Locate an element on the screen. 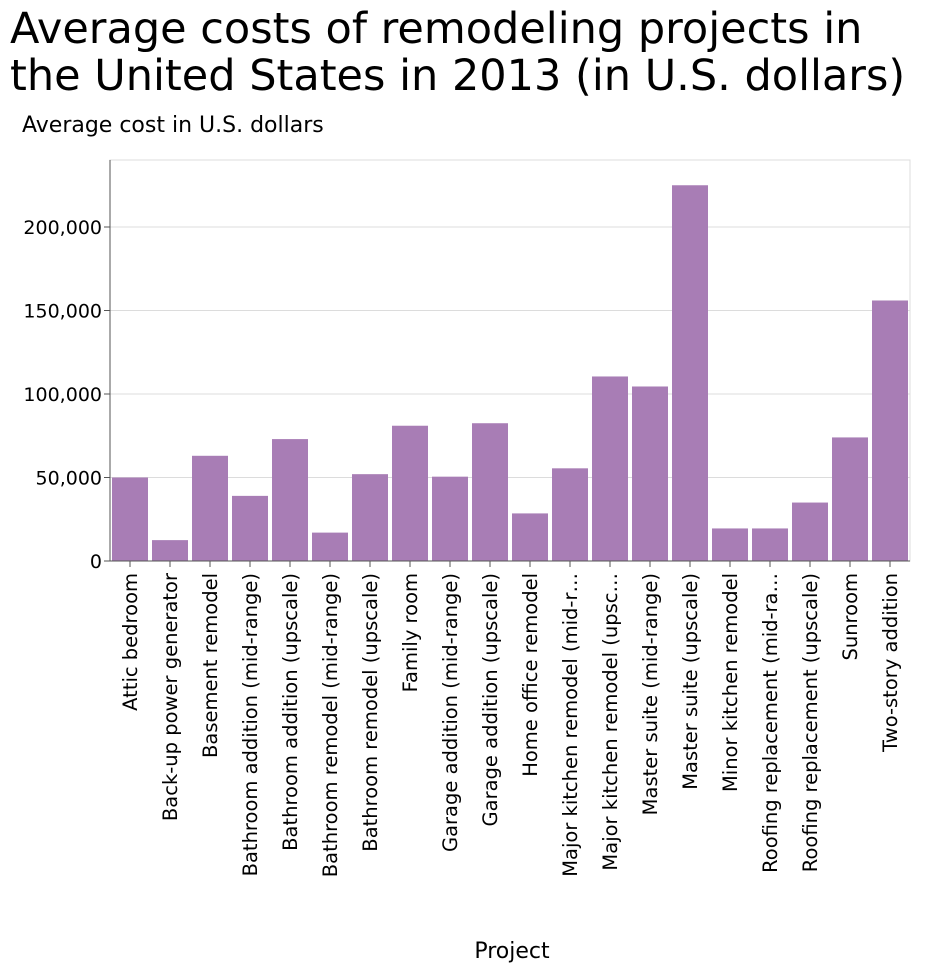 The height and width of the screenshot is (974, 938). x-tick-label: Bathroom addition (upscale) is located at coordinates (290, 712).